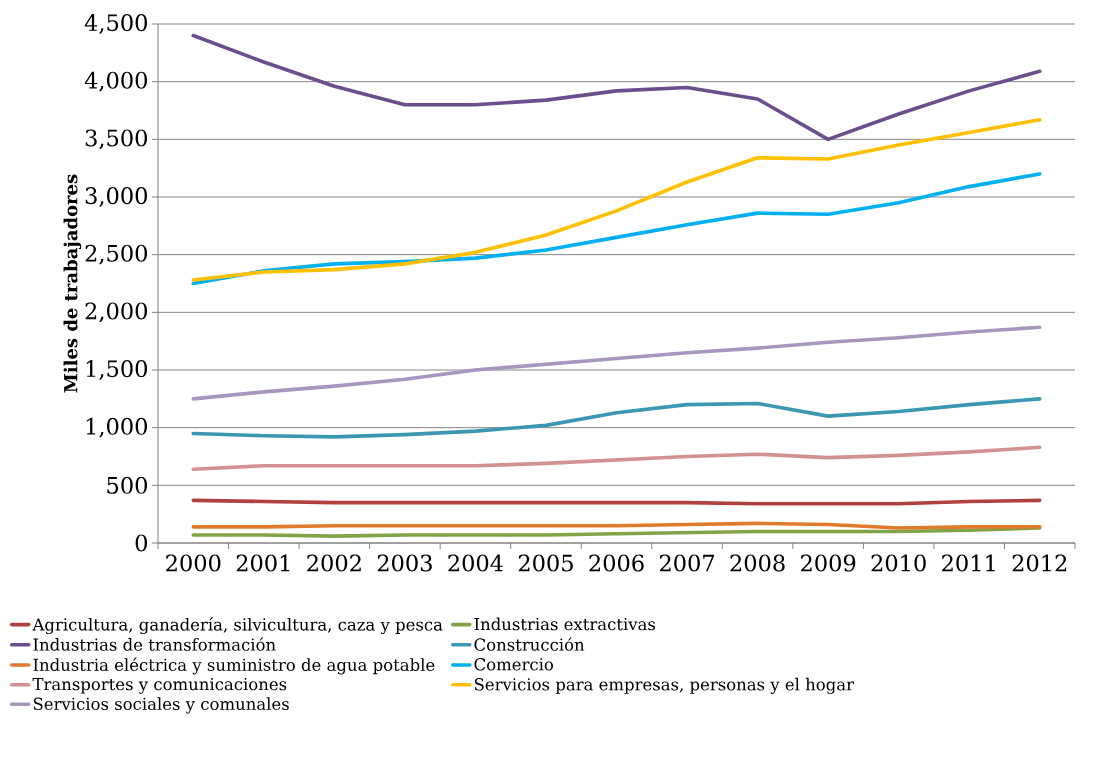 This screenshot has height=782, width=1104. What do you see at coordinates (475, 563) in the screenshot?
I see `x-tick-label: 2004` at bounding box center [475, 563].